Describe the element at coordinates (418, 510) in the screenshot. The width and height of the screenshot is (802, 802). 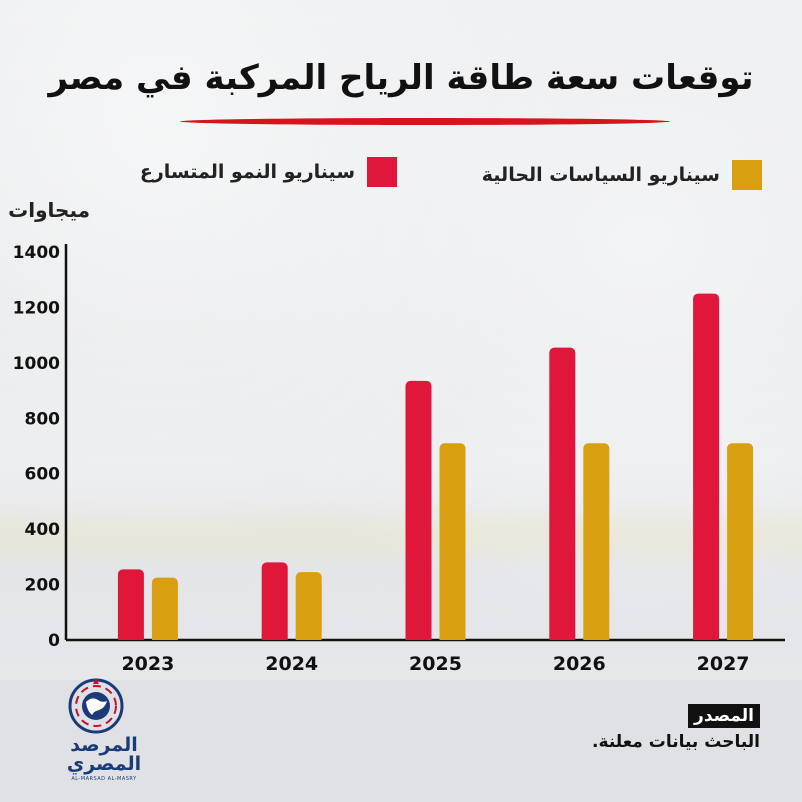
I see `bar-growth-2025` at that location.